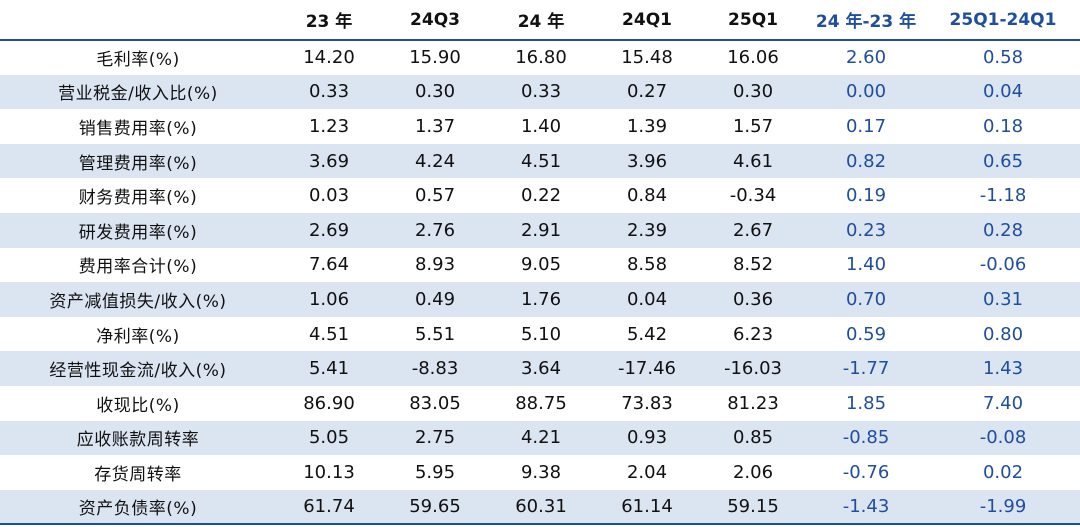  Describe the element at coordinates (866, 299) in the screenshot. I see `diff-cell: 0.70` at that location.